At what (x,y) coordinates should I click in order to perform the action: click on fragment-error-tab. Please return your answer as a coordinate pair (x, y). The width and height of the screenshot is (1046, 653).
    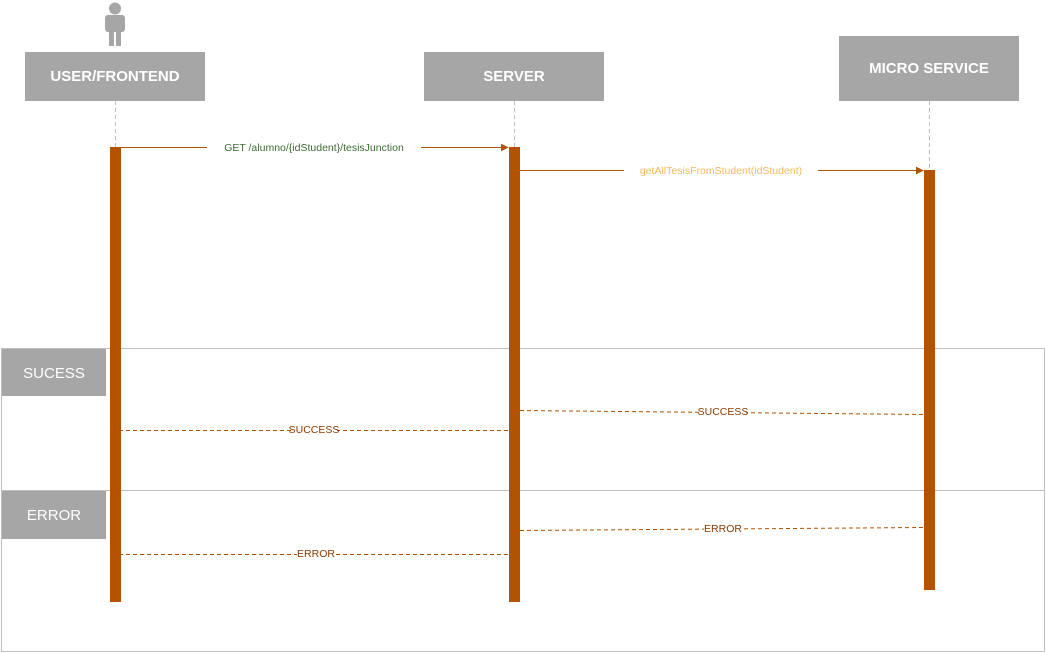
    Looking at the image, I should click on (54, 515).